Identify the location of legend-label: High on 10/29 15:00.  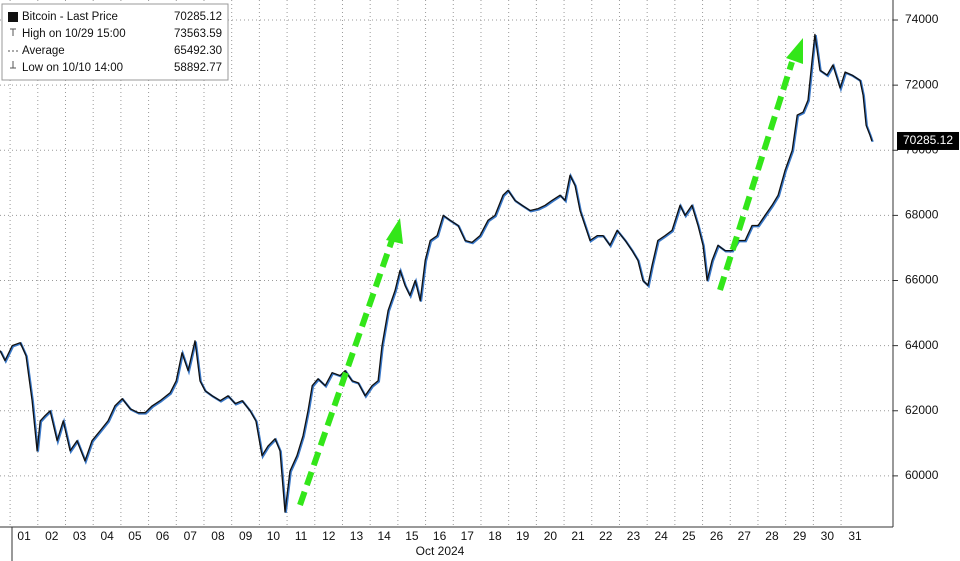
(74, 34).